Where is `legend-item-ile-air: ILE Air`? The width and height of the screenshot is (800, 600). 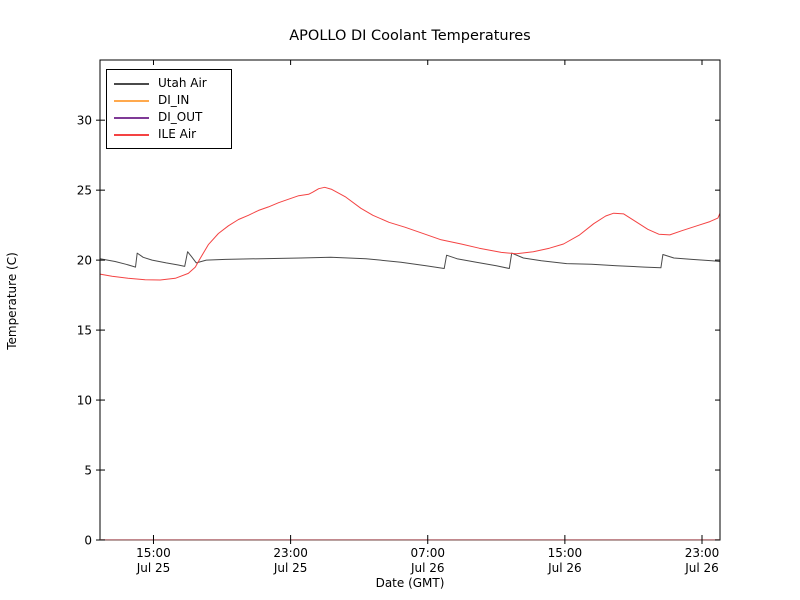
legend-item-ile-air: ILE Air is located at coordinates (169, 134).